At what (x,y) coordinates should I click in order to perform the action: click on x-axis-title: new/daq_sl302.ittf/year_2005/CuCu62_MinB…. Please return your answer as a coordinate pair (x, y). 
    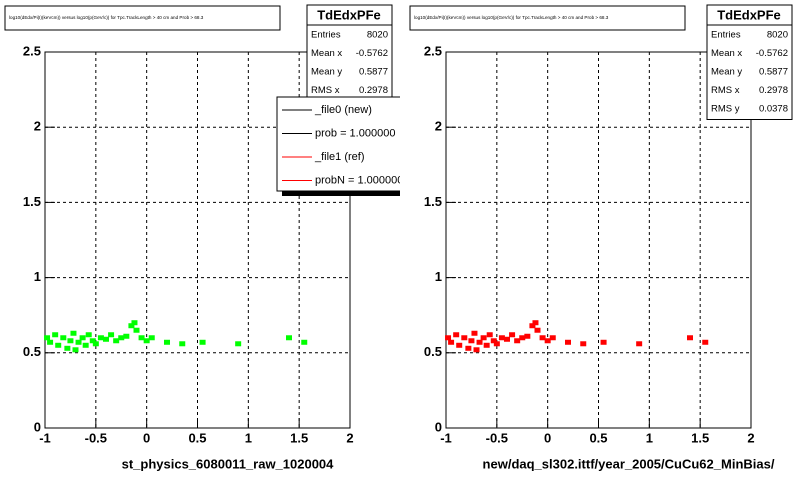
    Looking at the image, I should click on (629, 463).